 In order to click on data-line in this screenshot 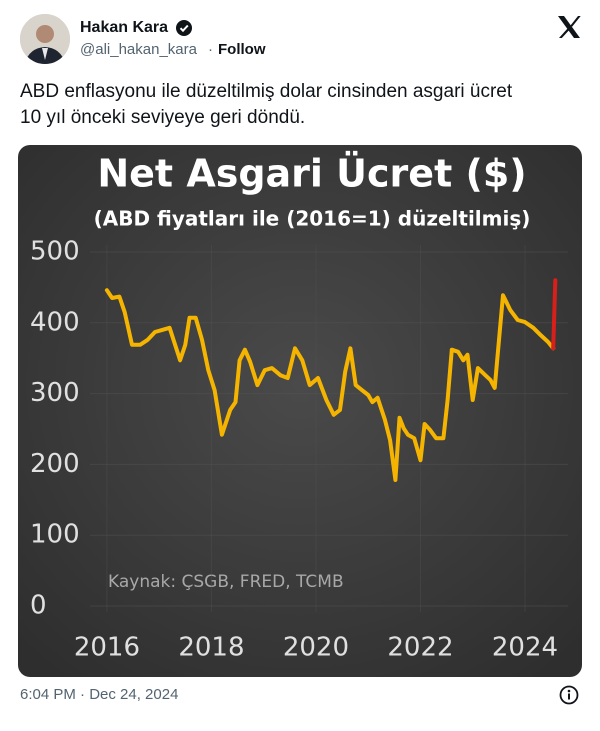, I will do `click(554, 314)`.